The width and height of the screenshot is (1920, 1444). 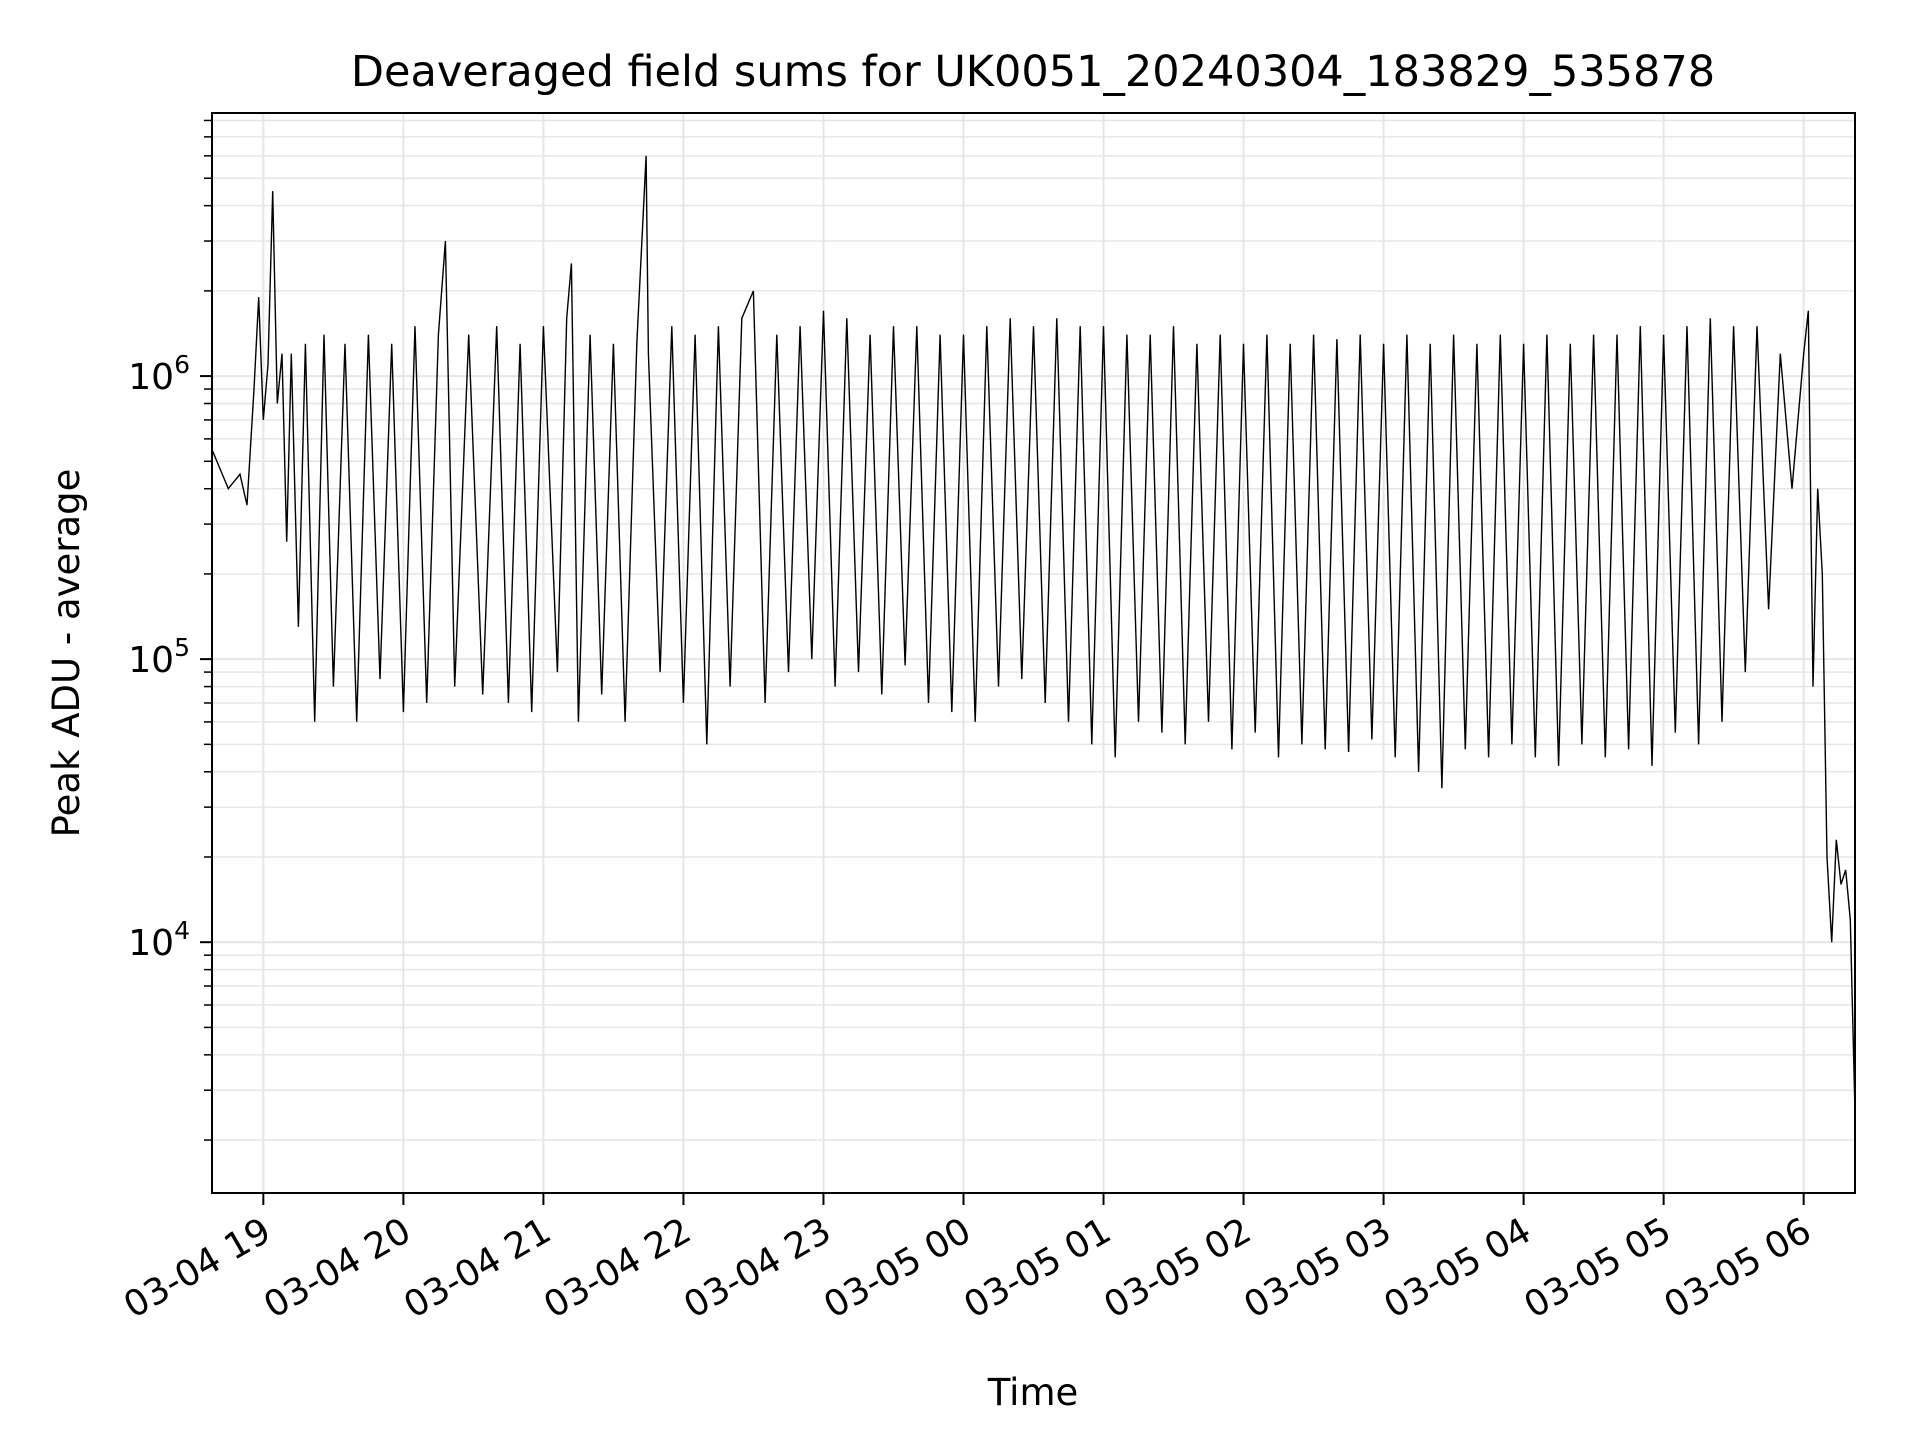 I want to click on y-tick-label: 10⁵, so click(x=159, y=657).